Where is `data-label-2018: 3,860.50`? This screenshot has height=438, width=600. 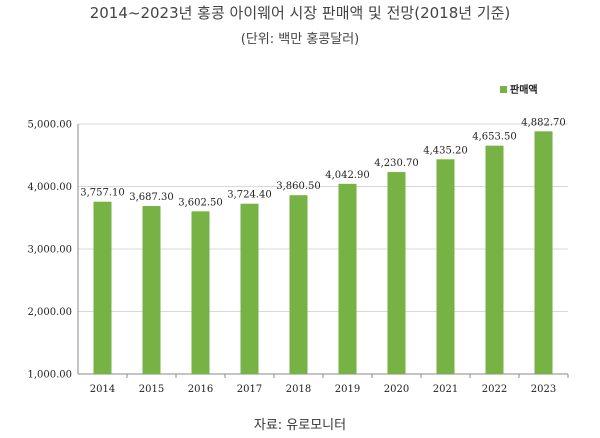
data-label-2018: 3,860.50 is located at coordinates (298, 186).